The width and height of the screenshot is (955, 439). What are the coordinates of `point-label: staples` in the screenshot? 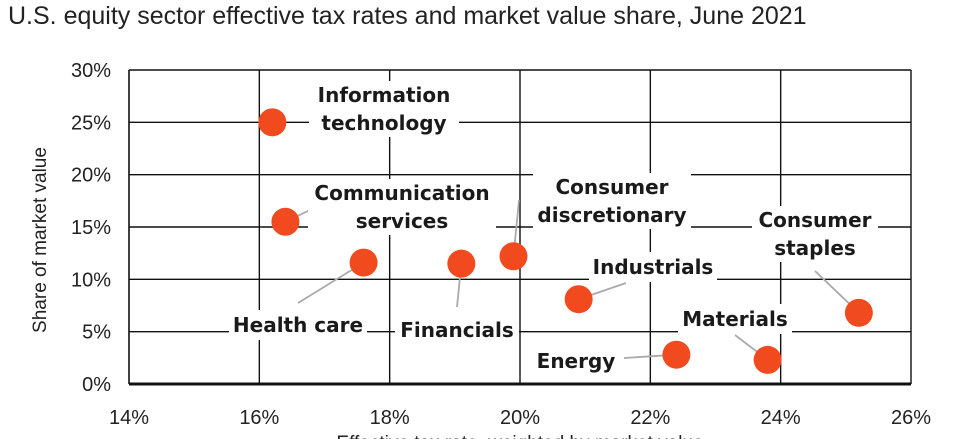 It's located at (815, 248).